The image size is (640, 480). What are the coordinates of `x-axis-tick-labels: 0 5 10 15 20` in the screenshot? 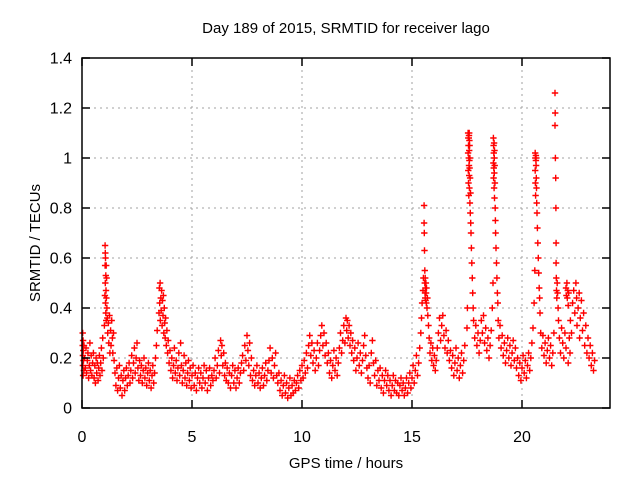 It's located at (304, 437).